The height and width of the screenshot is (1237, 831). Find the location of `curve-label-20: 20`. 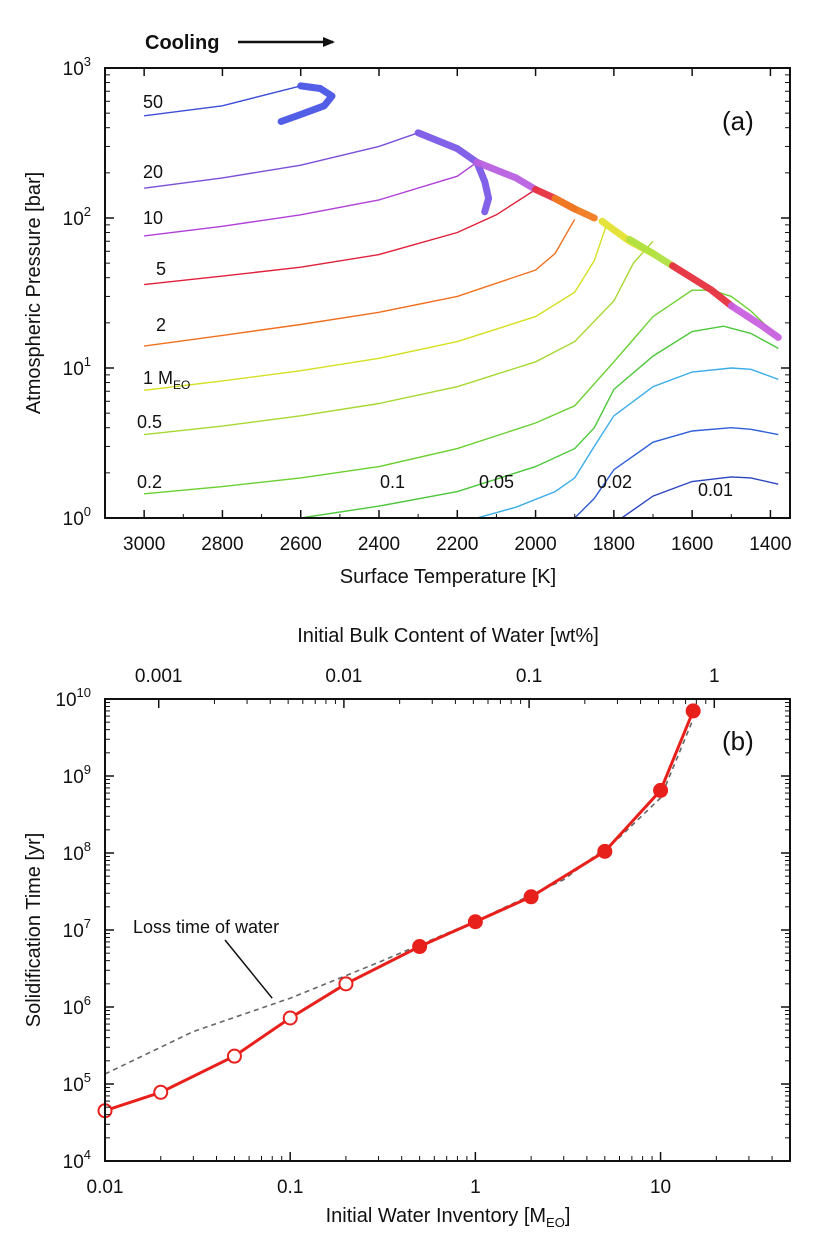

curve-label-20: 20 is located at coordinates (153, 172).